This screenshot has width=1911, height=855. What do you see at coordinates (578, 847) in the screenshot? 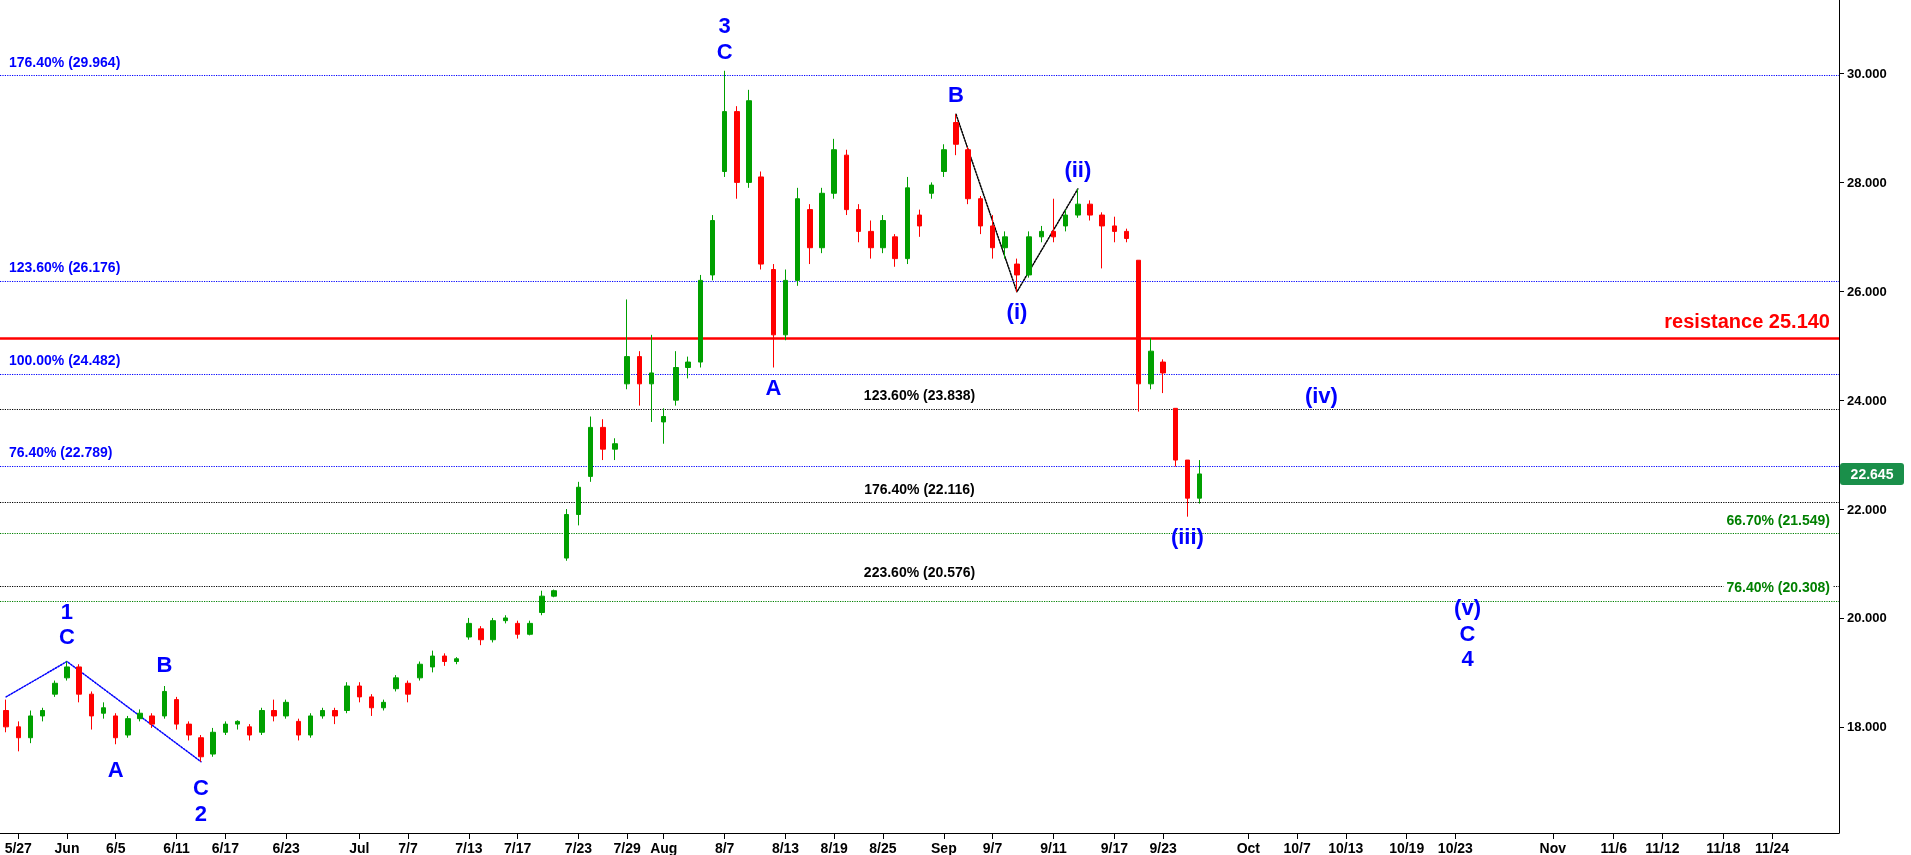
I see `x-tick-label: 7/23` at bounding box center [578, 847].